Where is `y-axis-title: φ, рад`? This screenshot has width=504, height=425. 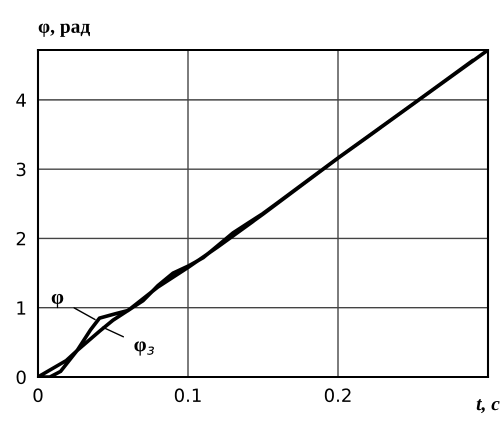 y-axis-title: φ, рад is located at coordinates (64, 30).